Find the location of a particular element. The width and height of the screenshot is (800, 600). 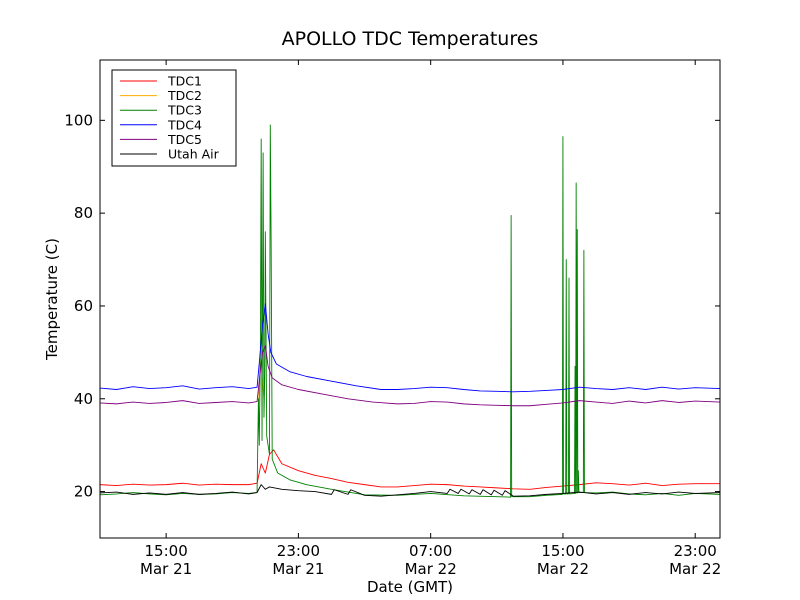

legend-label-tdc3: TDC3 is located at coordinates (184, 110).